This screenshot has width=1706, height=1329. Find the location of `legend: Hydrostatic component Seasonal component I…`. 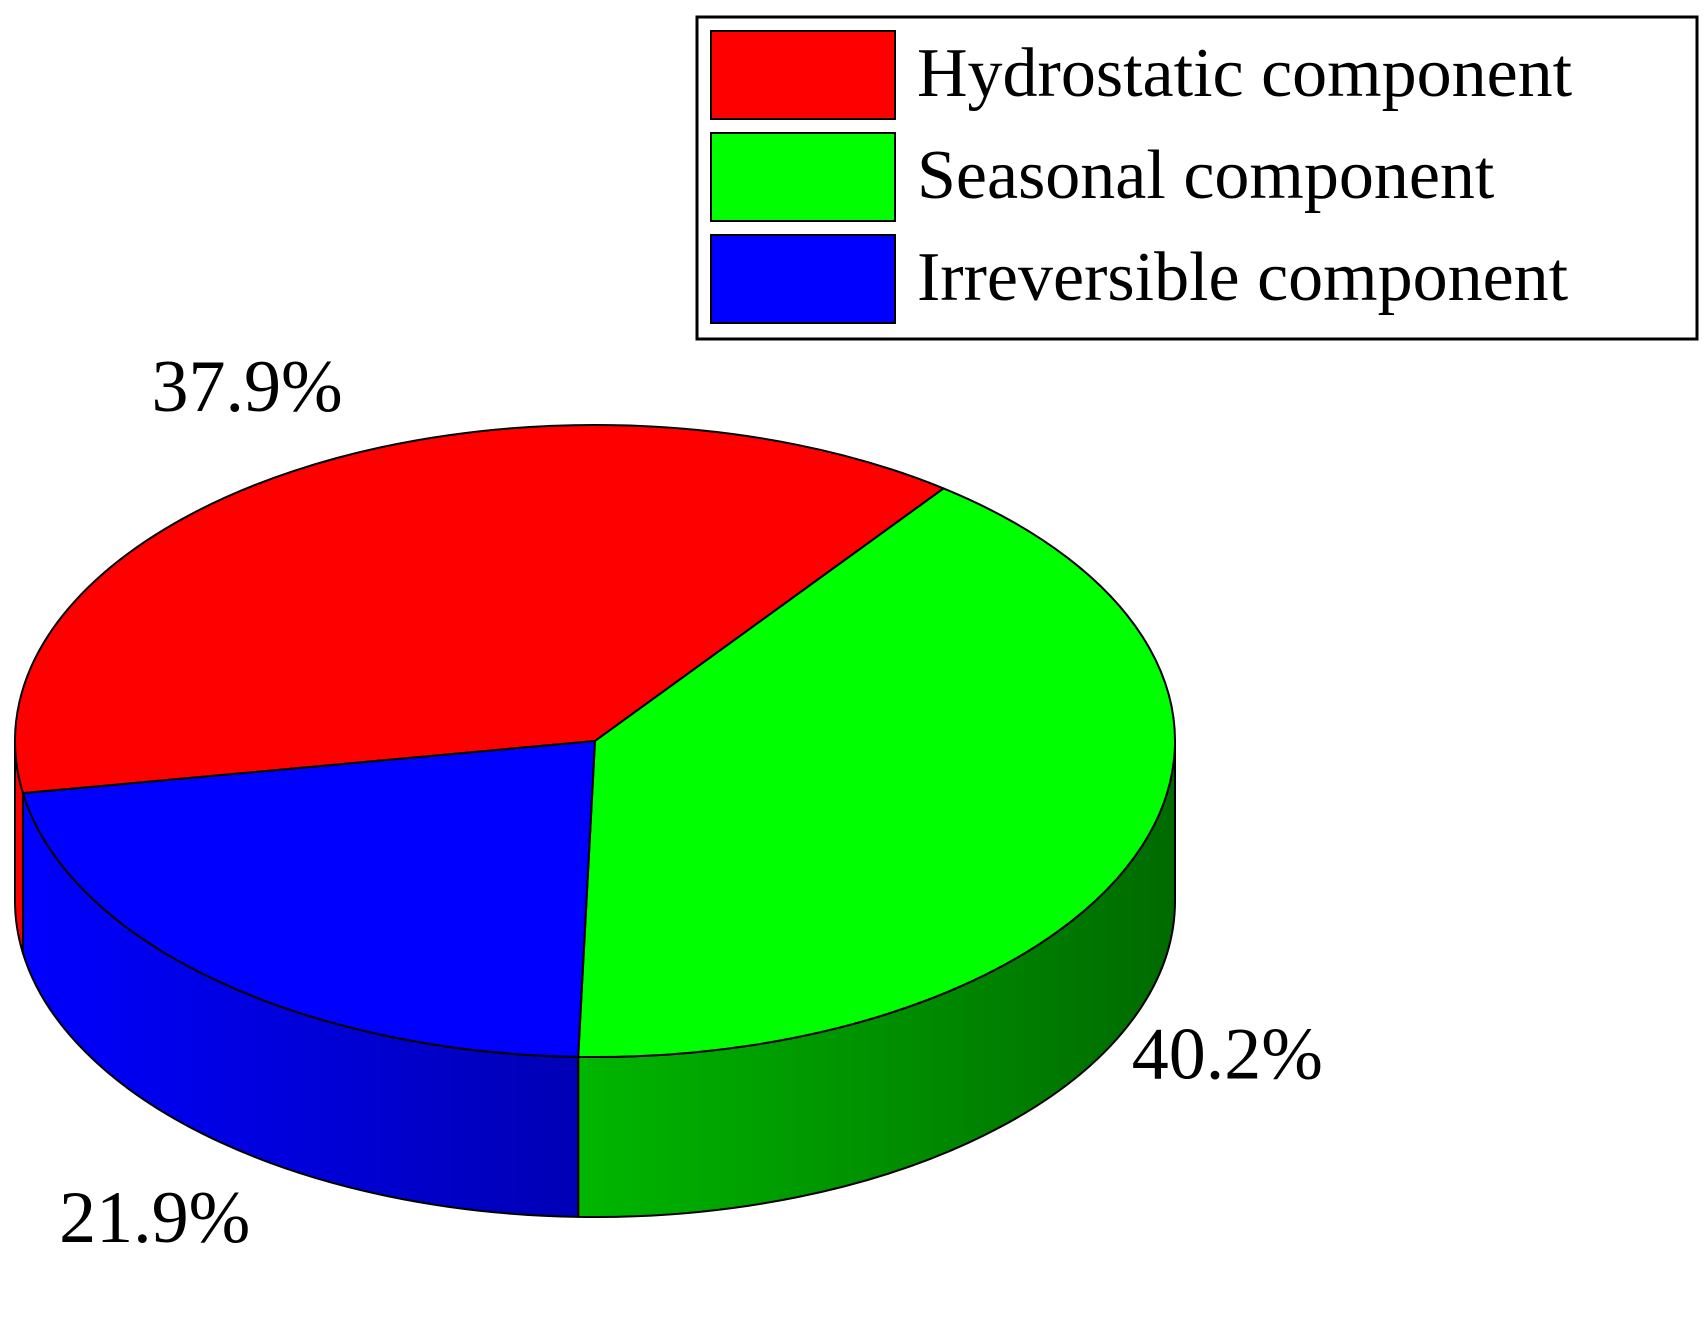

legend: Hydrostatic component Seasonal component I… is located at coordinates (1197, 178).